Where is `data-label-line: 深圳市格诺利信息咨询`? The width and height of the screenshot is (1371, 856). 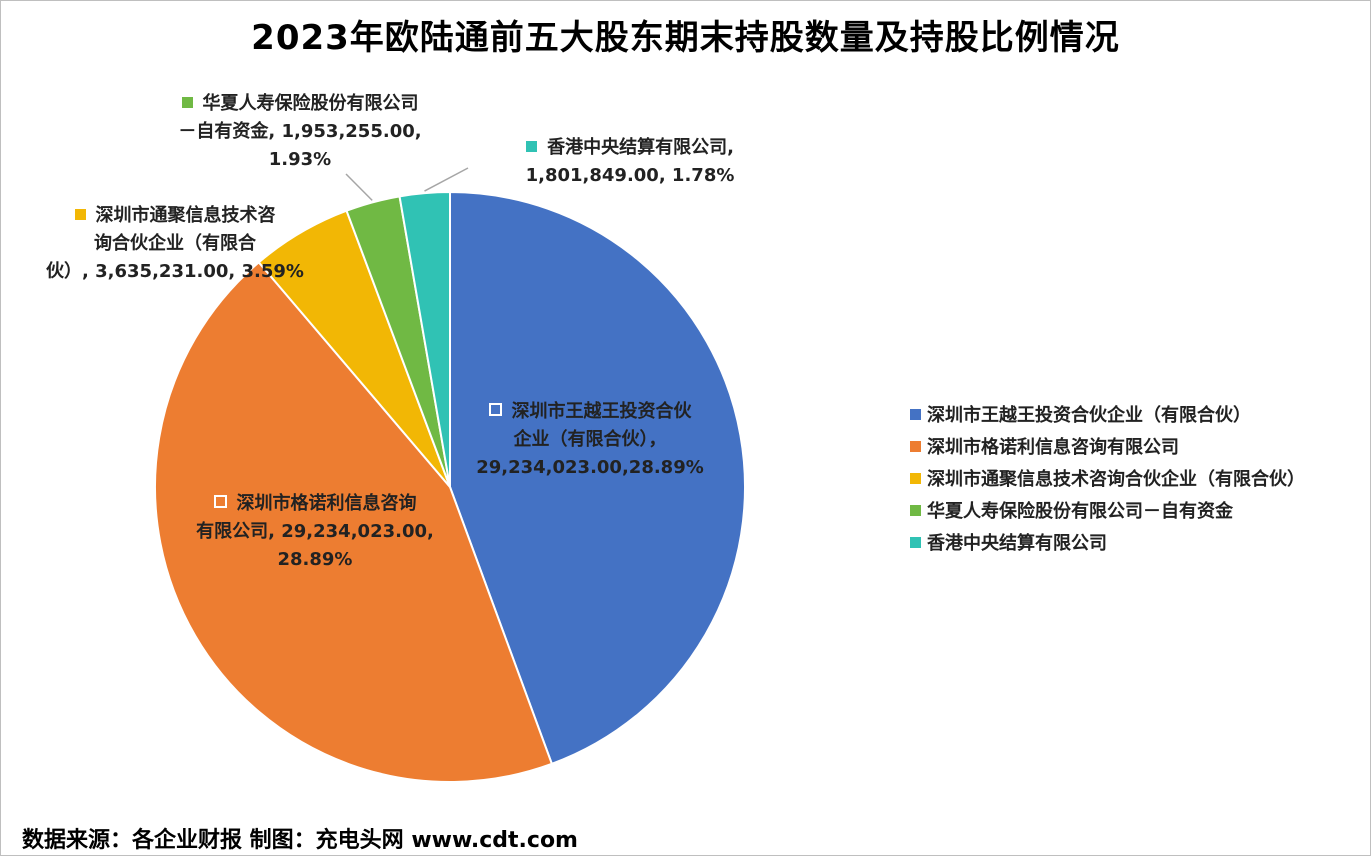
data-label-line: 深圳市格诺利信息咨询 is located at coordinates (326, 503).